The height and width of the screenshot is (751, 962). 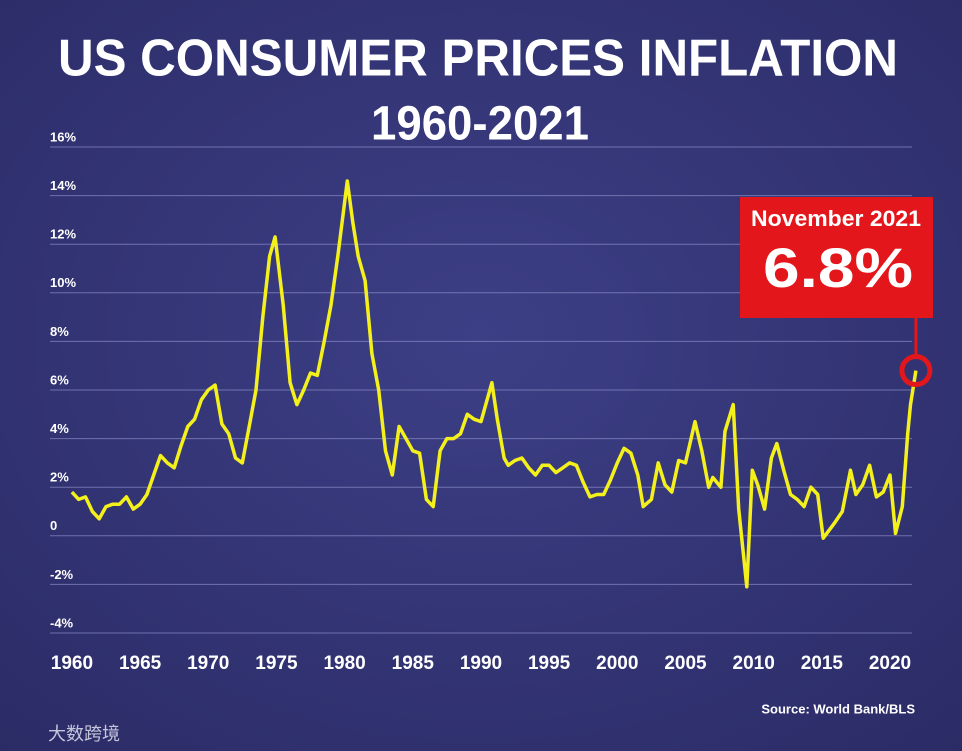 I want to click on x-tick-label: 2020, so click(x=890, y=663).